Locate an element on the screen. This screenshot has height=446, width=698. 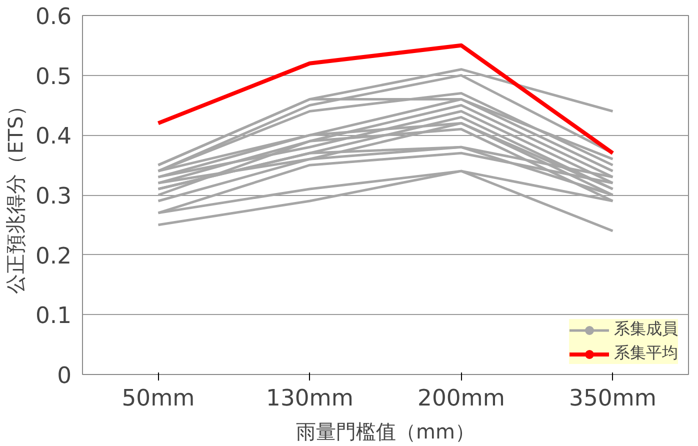
legend-label: 系集成員 is located at coordinates (646, 329).